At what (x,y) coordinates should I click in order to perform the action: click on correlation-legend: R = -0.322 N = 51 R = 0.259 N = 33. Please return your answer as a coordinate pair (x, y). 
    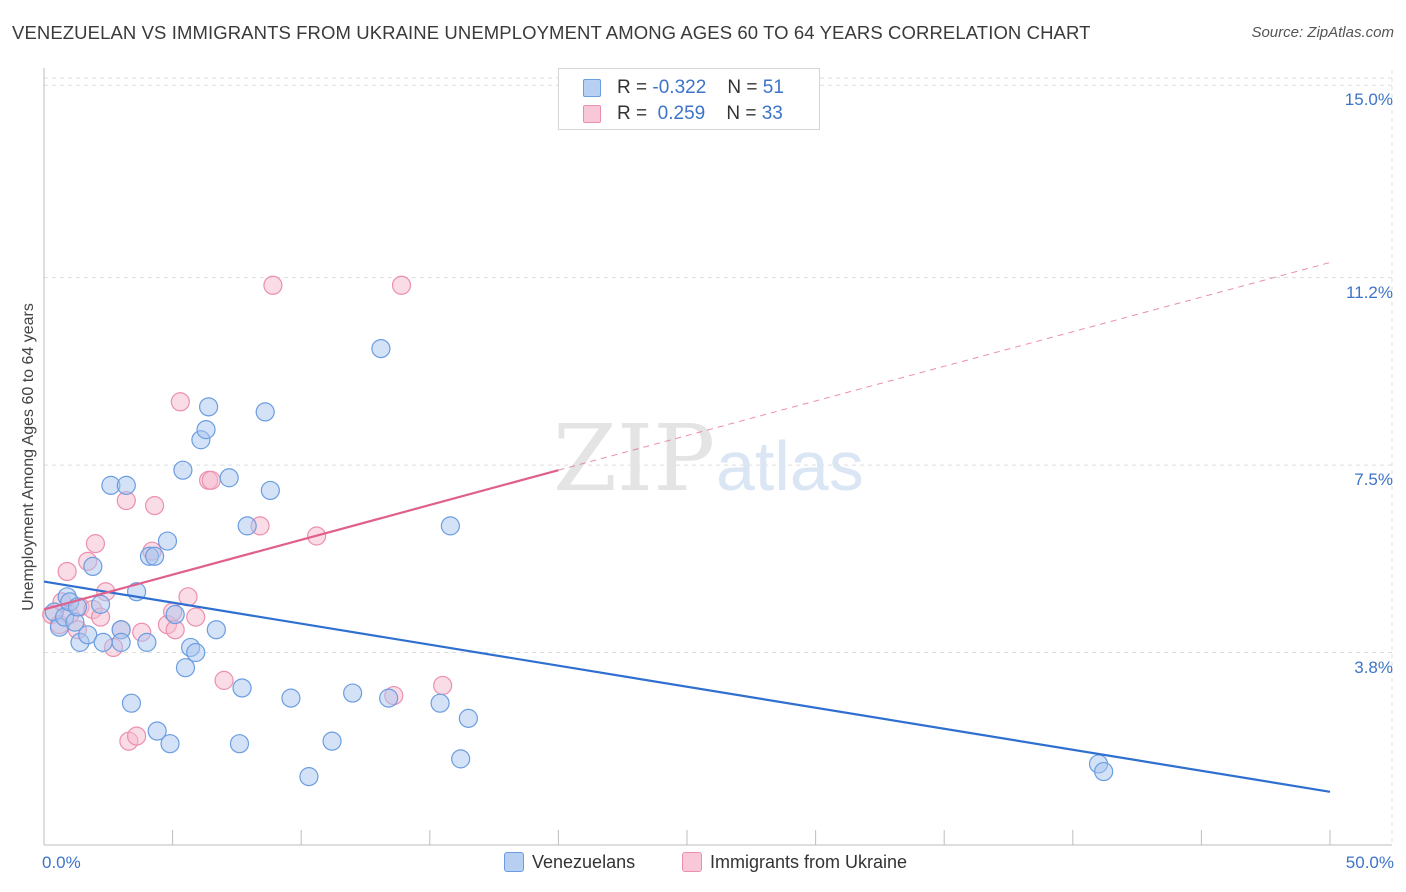
    Looking at the image, I should click on (689, 99).